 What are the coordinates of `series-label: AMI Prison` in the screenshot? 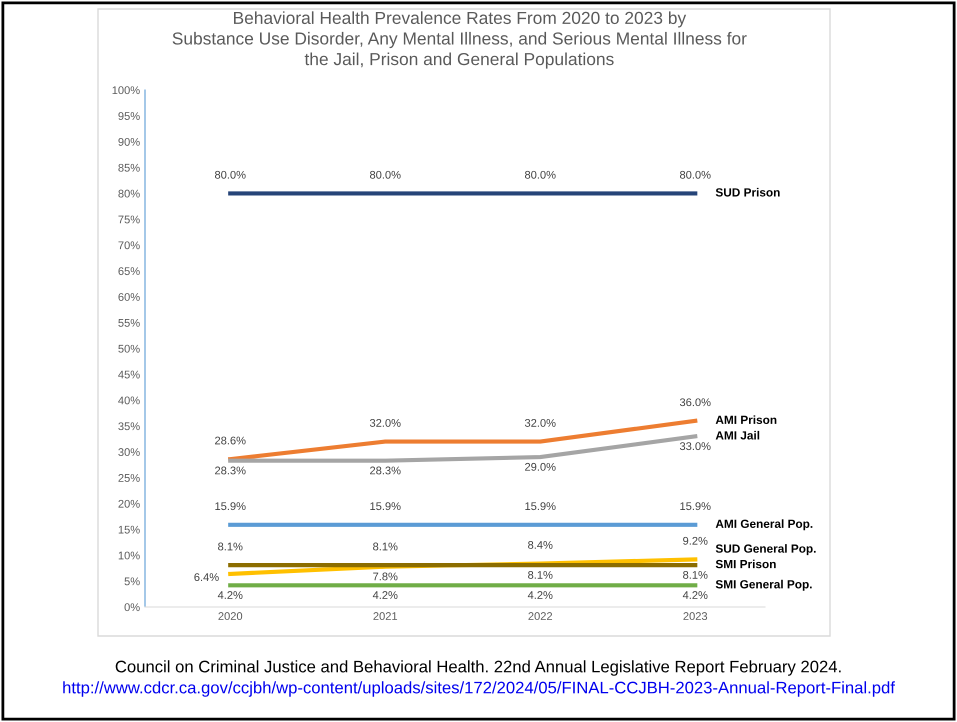 It's located at (746, 419).